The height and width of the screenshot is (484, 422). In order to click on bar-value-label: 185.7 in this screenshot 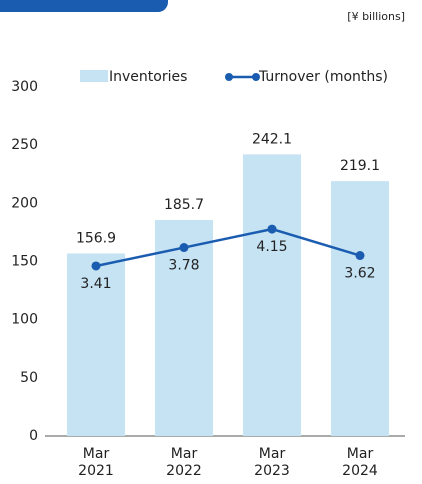, I will do `click(184, 205)`.